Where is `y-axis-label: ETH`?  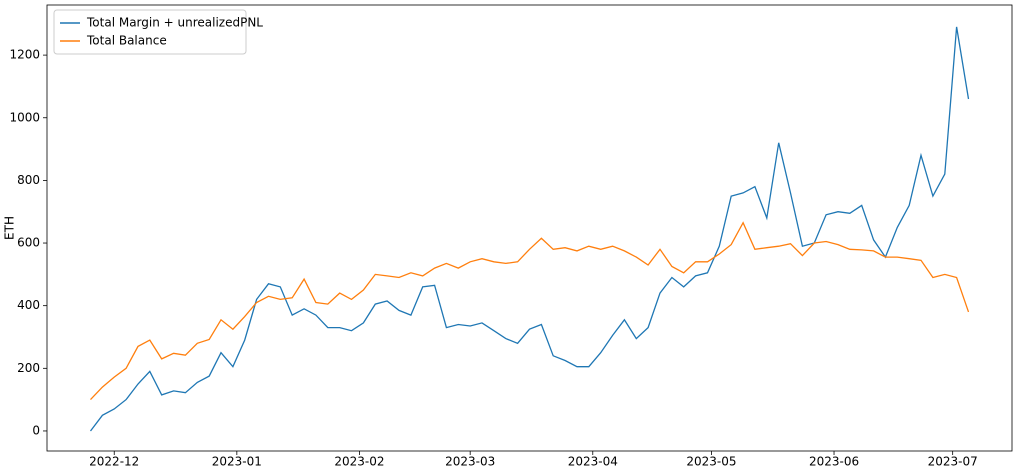 y-axis-label: ETH is located at coordinates (10, 228).